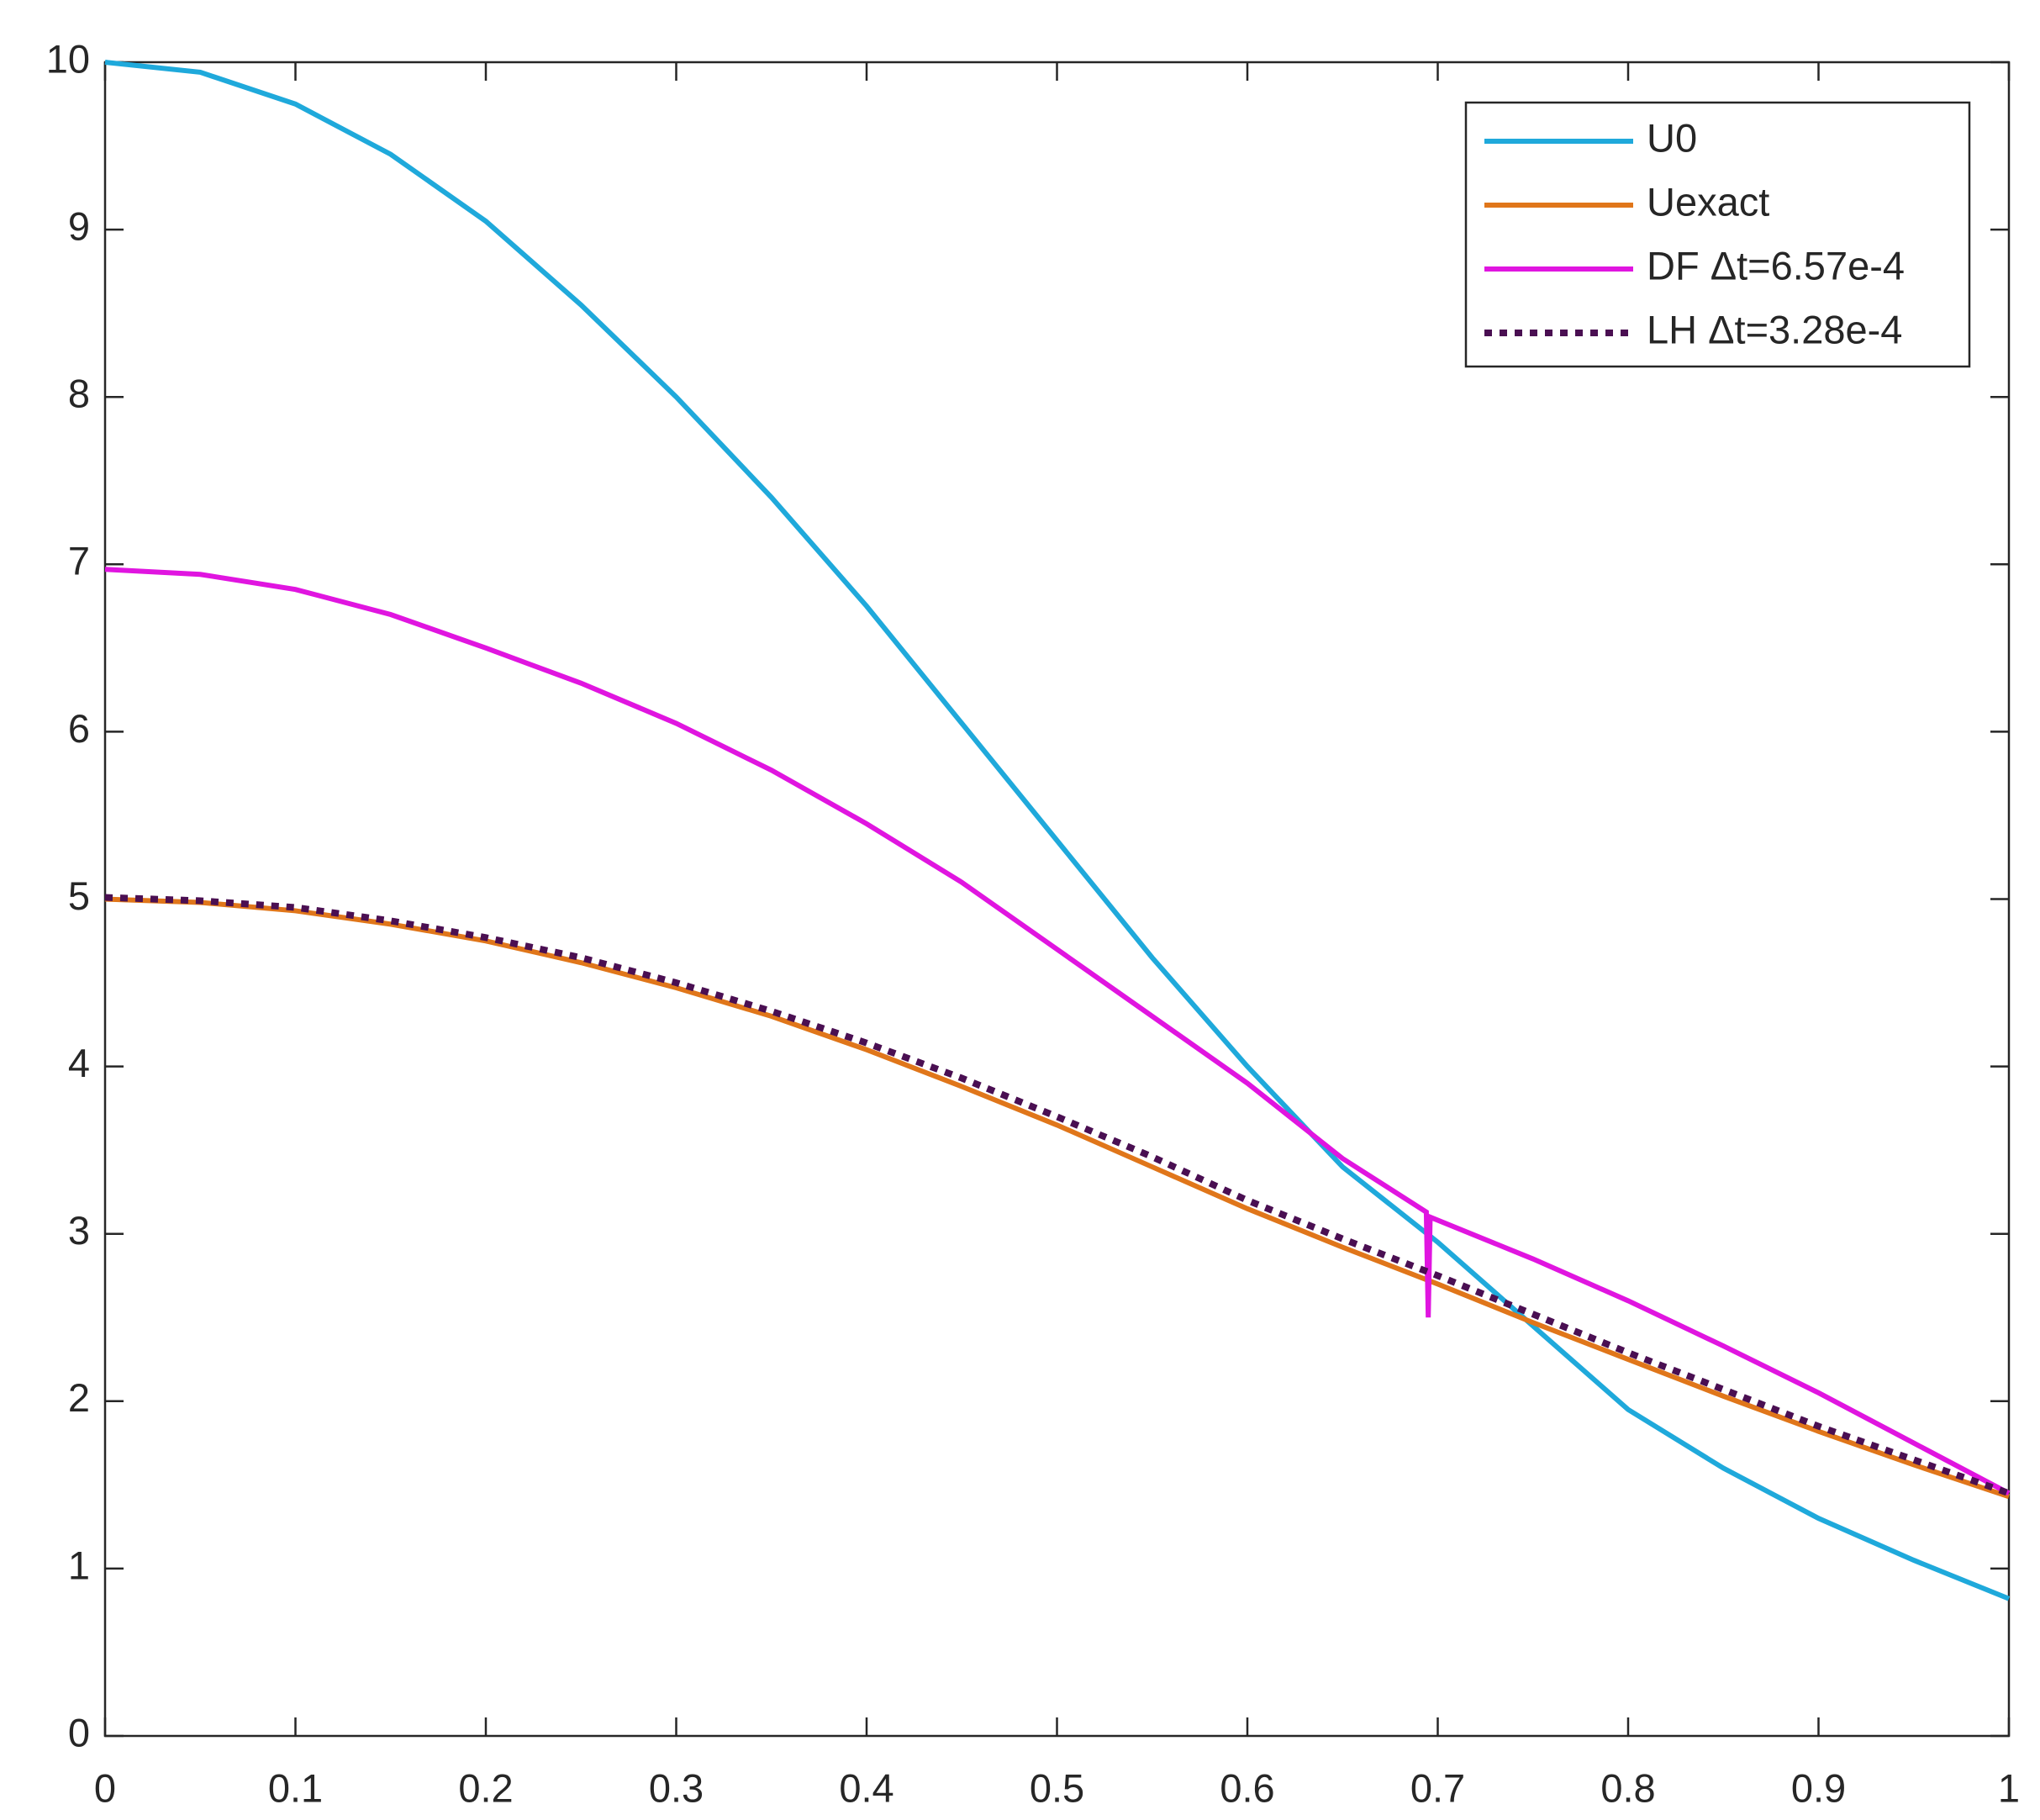  I want to click on x-tick-label: 0.4, so click(866, 1787).